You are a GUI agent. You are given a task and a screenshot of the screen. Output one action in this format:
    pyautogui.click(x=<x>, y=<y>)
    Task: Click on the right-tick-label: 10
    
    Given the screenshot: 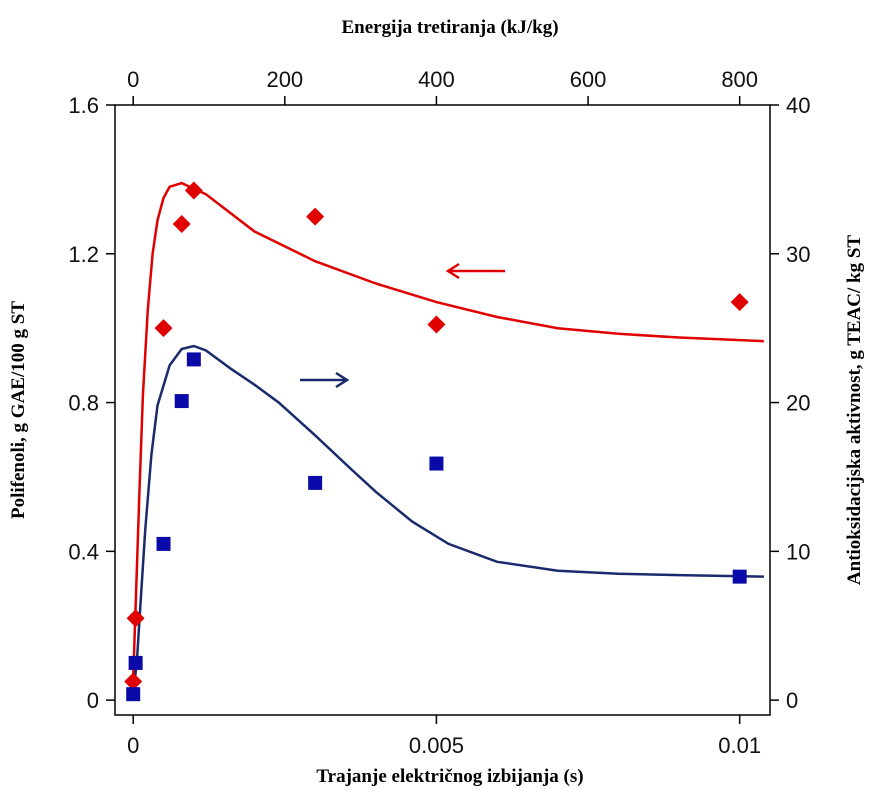 What is the action you would take?
    pyautogui.click(x=798, y=551)
    